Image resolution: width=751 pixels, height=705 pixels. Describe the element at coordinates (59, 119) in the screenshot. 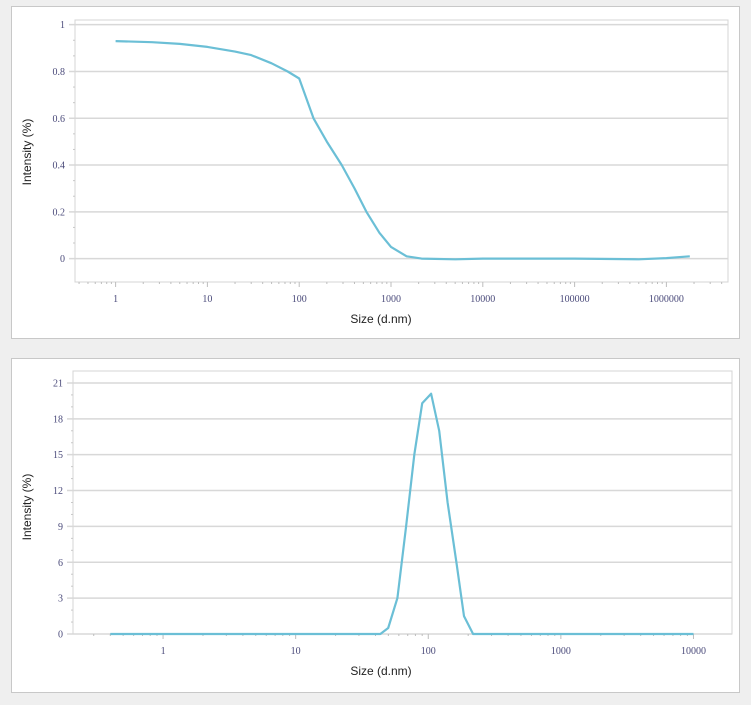

I see `y-tick-label: 0.6` at that location.